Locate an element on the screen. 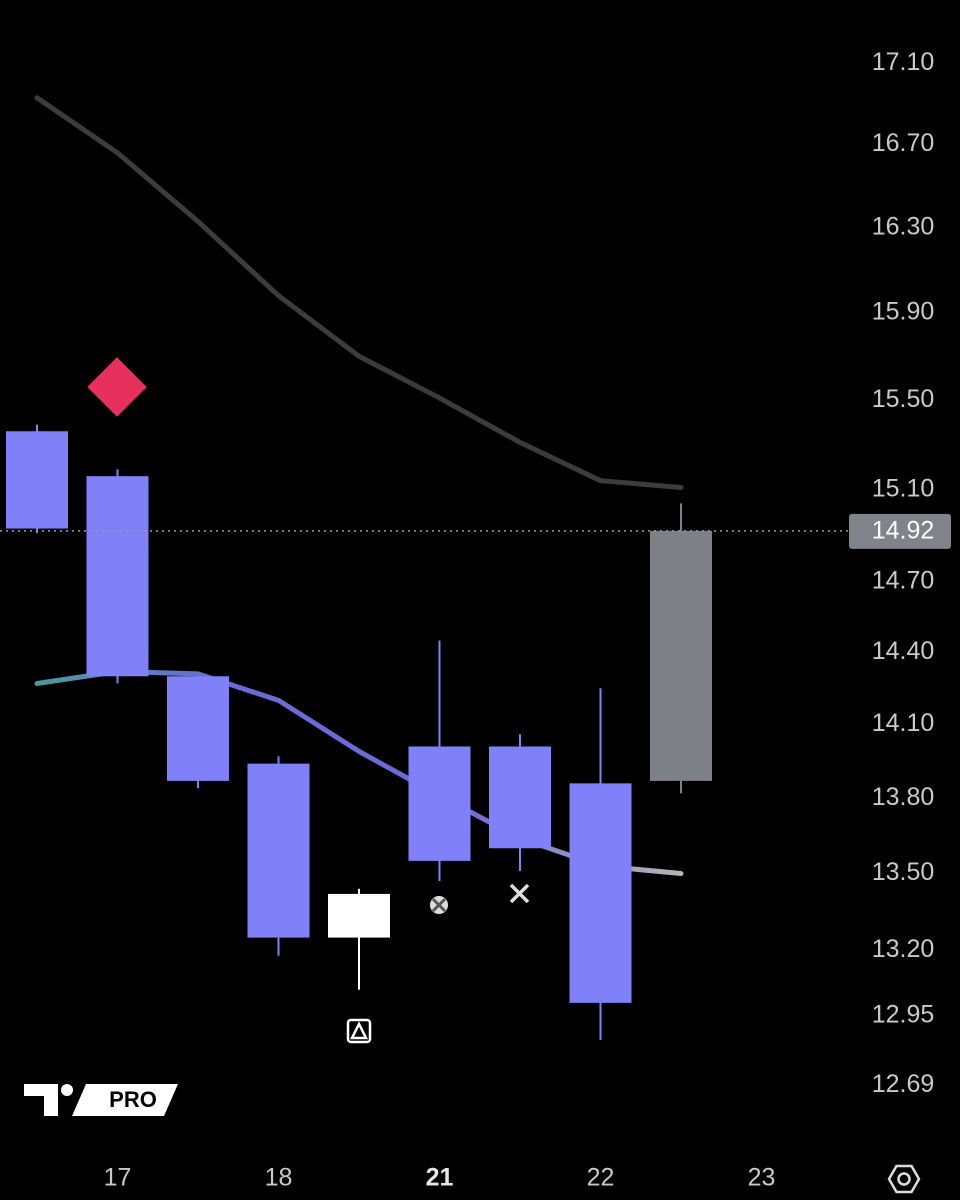 This screenshot has height=1200, width=960. y-tick-label: 15.50 is located at coordinates (903, 399).